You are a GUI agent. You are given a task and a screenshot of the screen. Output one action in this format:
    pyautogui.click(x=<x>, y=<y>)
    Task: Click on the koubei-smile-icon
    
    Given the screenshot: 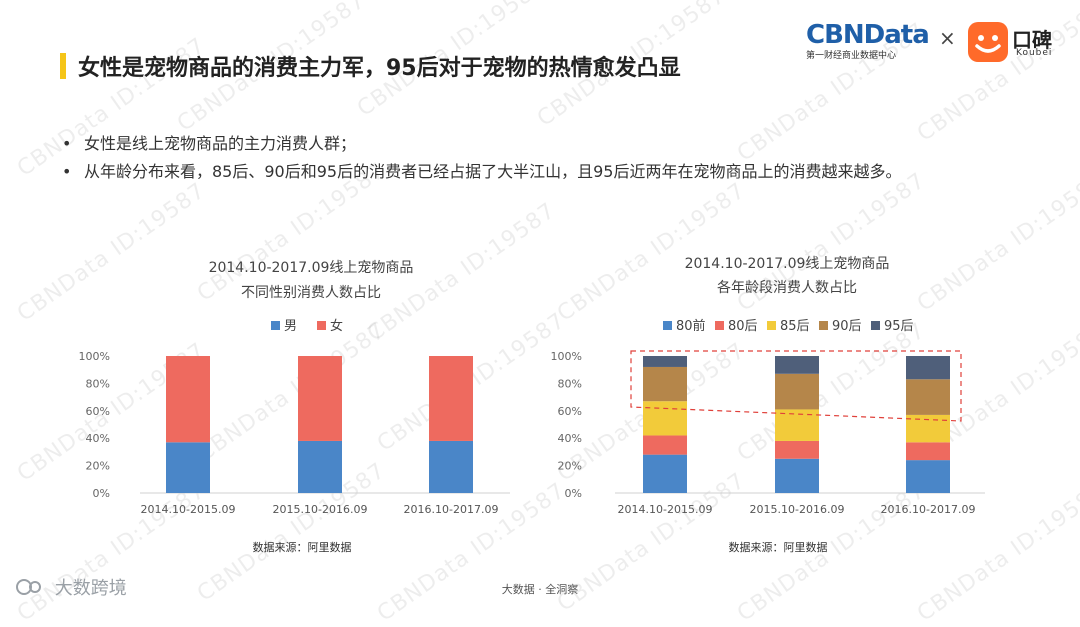 What is the action you would take?
    pyautogui.click(x=988, y=42)
    